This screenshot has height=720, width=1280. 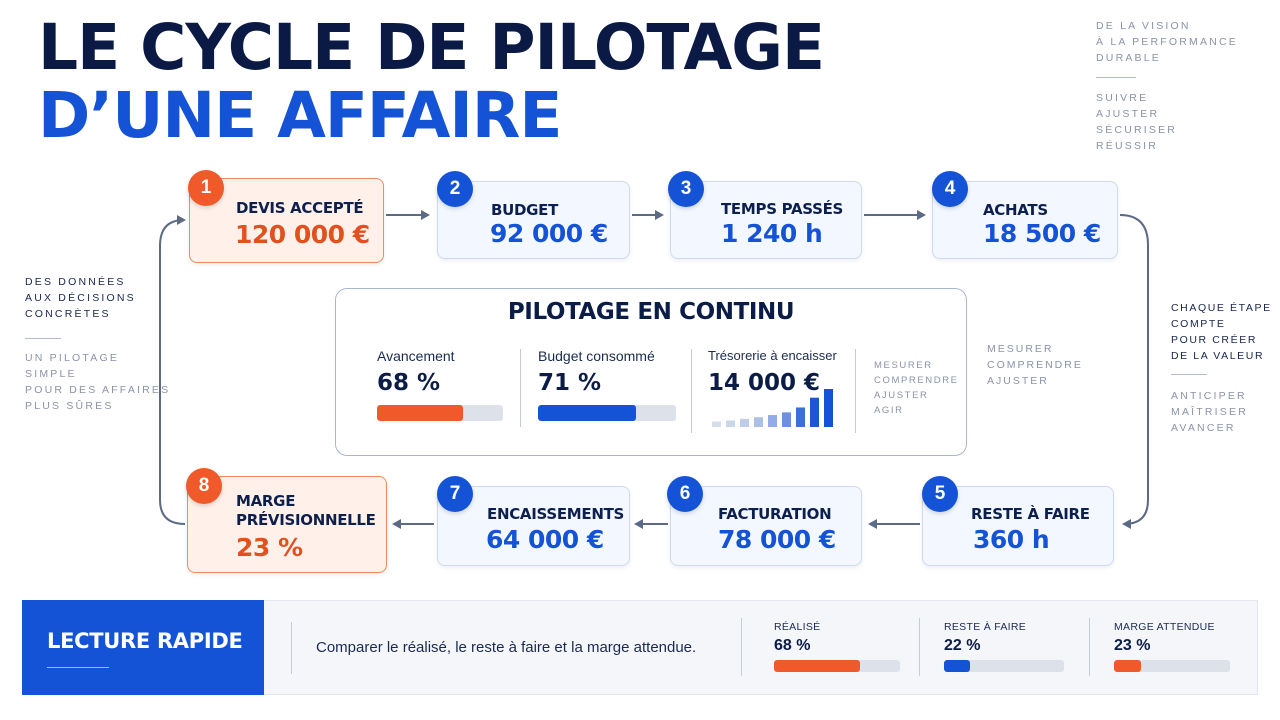 What do you see at coordinates (416, 356) in the screenshot?
I see `metric-label: Avancement` at bounding box center [416, 356].